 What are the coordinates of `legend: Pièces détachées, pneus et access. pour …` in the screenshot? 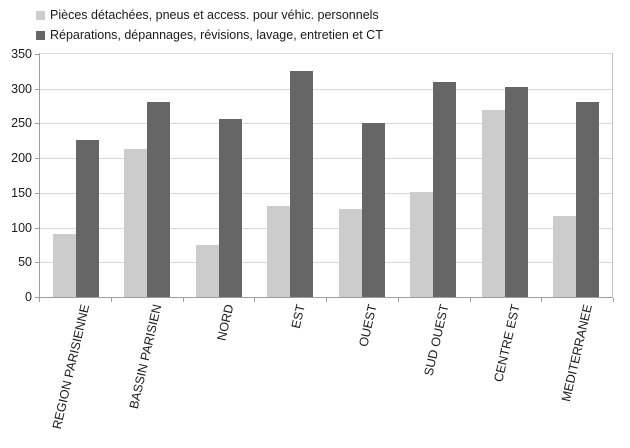 It's located at (209, 25).